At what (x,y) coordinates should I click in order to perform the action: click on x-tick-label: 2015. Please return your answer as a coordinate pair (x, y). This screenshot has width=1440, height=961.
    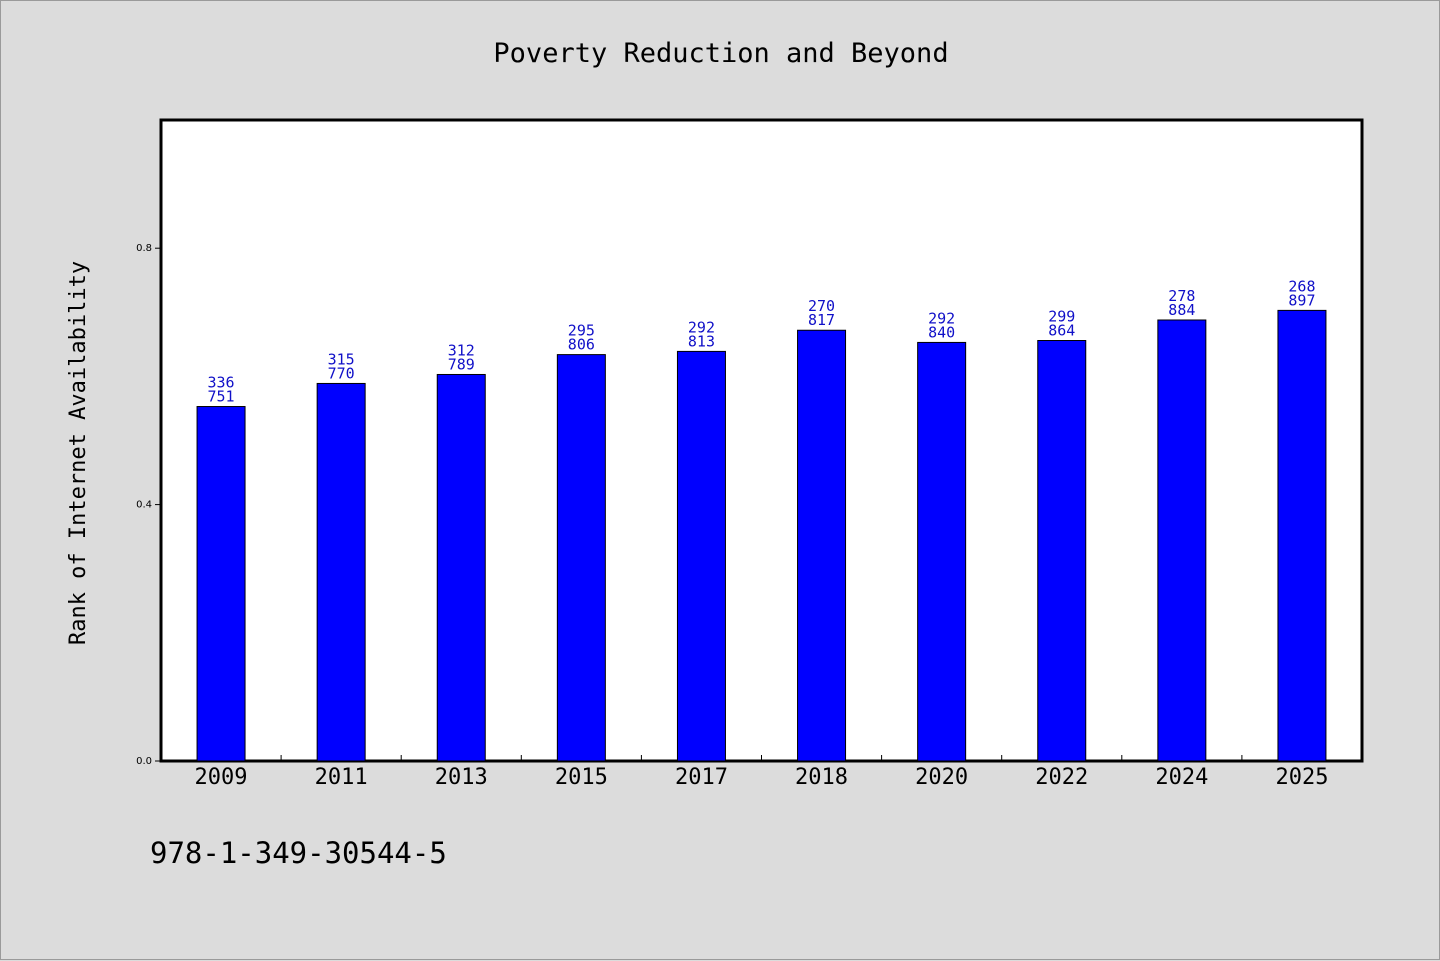
    Looking at the image, I should click on (581, 777).